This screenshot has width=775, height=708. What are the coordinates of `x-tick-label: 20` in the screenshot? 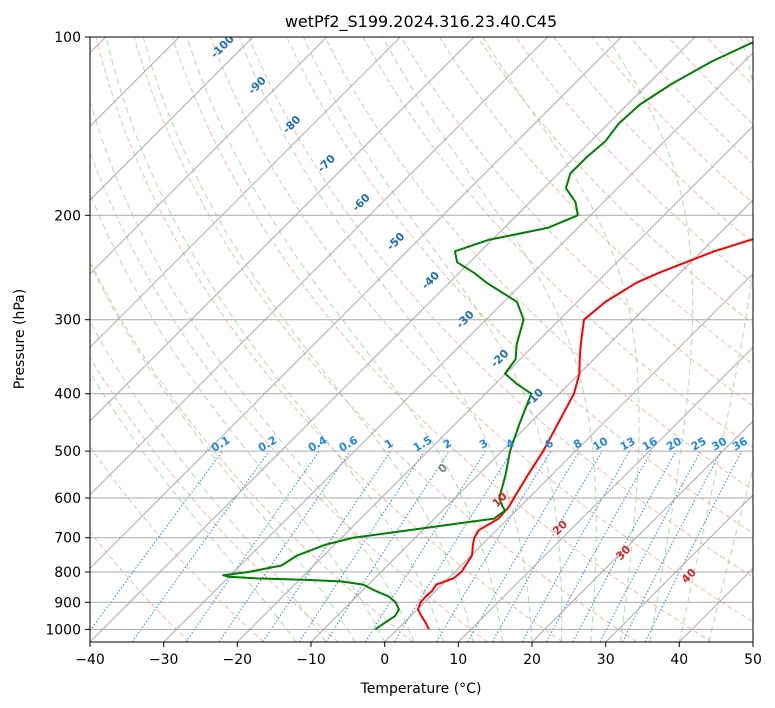 It's located at (532, 660).